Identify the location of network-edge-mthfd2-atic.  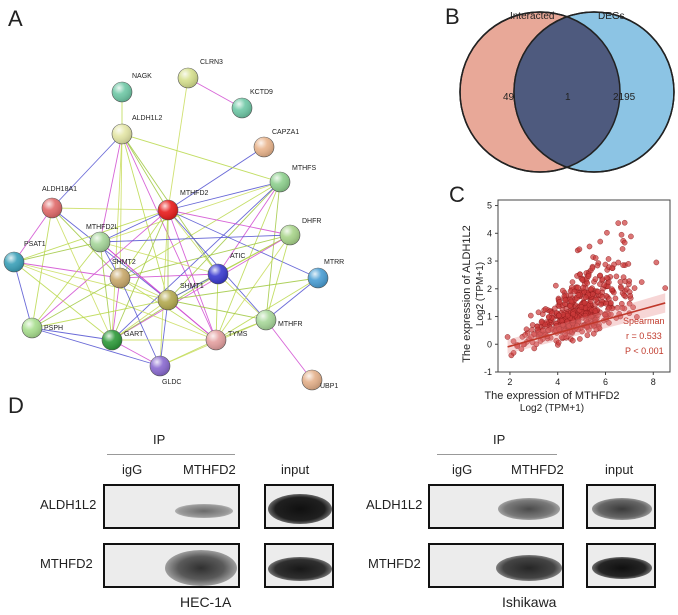
(193, 242).